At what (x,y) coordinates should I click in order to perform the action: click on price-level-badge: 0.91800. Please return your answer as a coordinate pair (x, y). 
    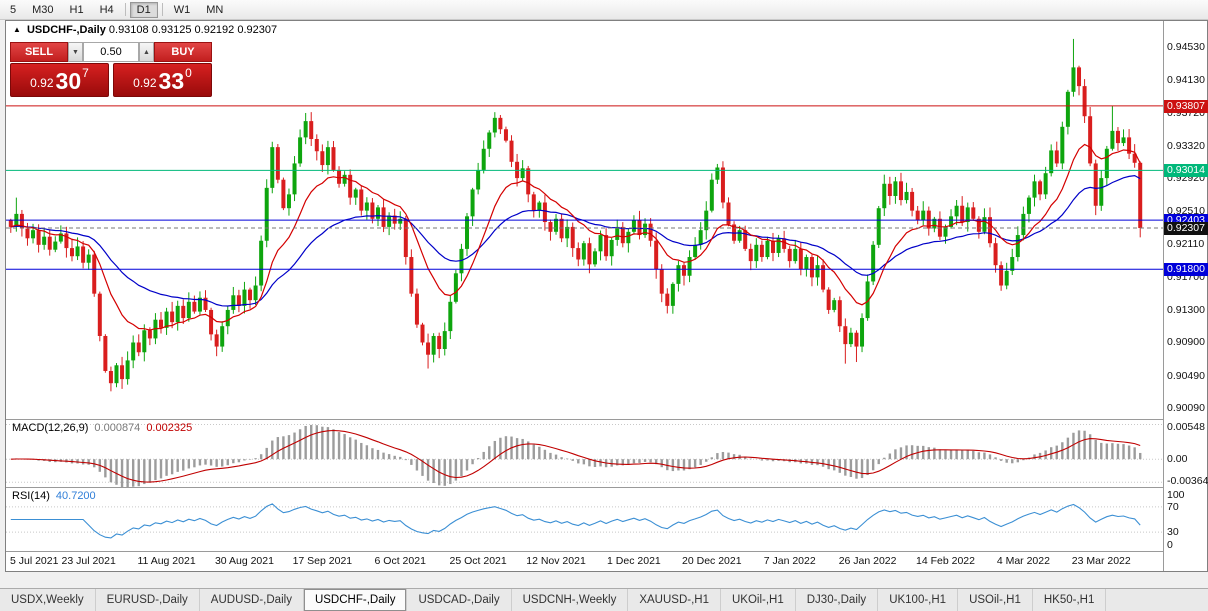
    Looking at the image, I should click on (1186, 270).